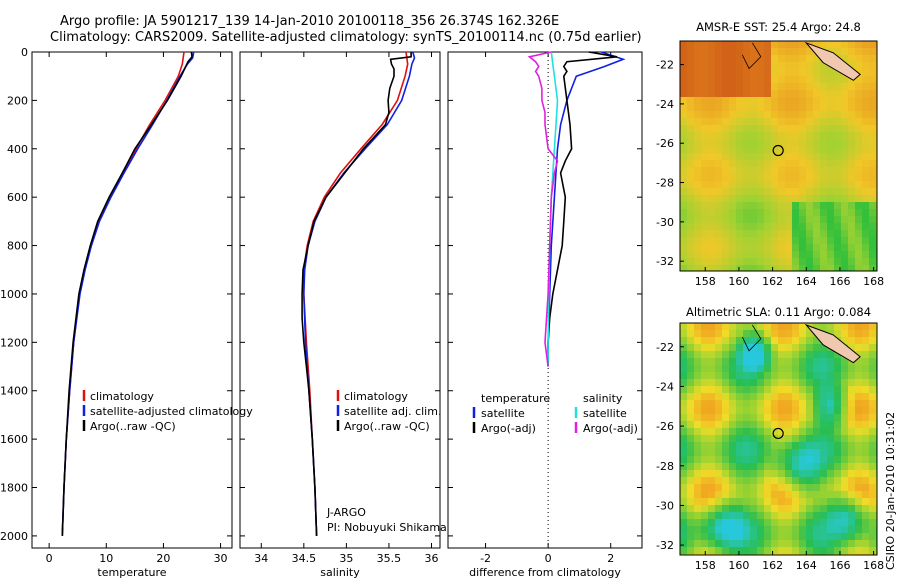  I want to click on sst-map-xtick-label: 160, so click(738, 281).